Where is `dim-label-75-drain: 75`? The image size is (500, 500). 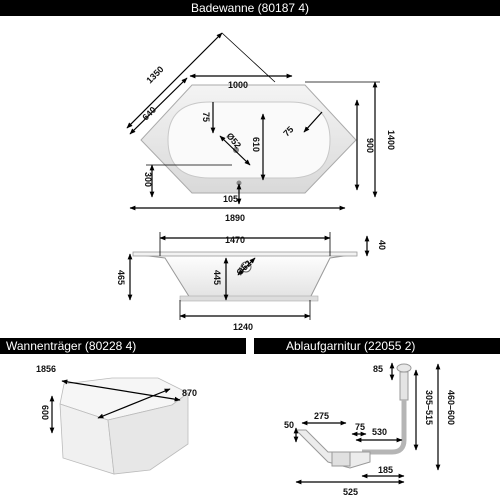 dim-label-75-drain: 75 is located at coordinates (360, 427).